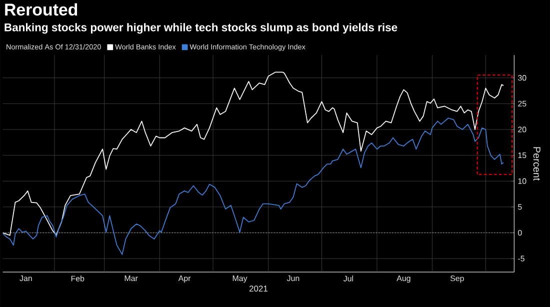 The image size is (550, 307). What do you see at coordinates (41, 9) in the screenshot?
I see `chart-title: Rerouted` at bounding box center [41, 9].